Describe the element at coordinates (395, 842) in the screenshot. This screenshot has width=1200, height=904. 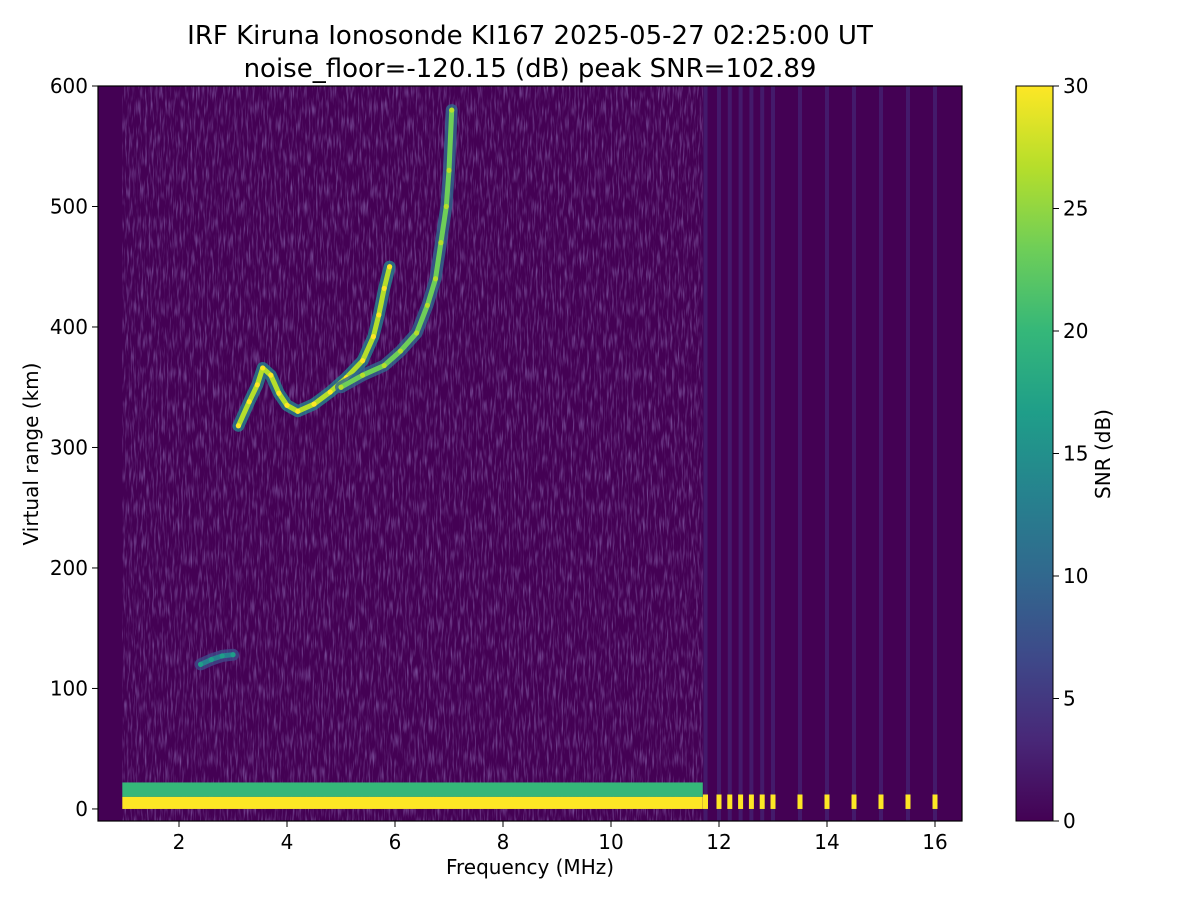
I see `x-tick-label: 6` at that location.